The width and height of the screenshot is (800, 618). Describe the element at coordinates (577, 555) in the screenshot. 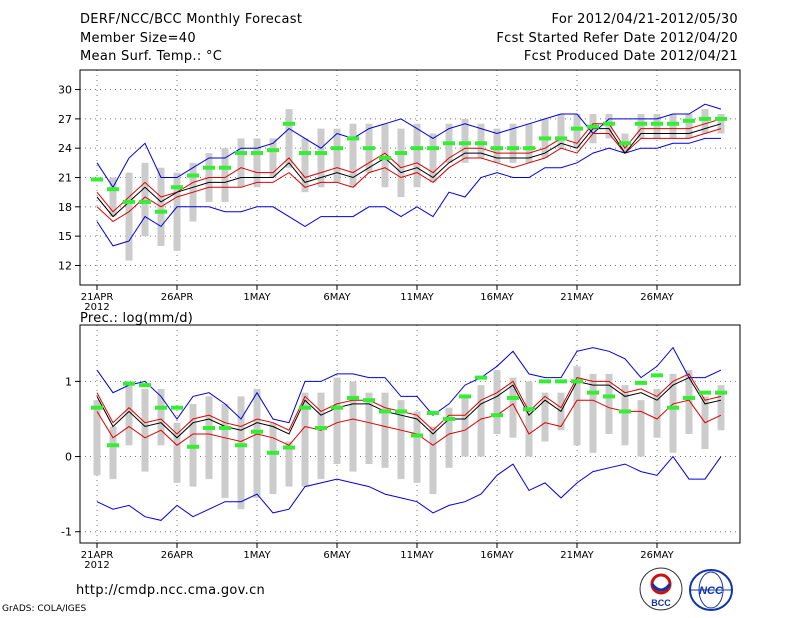

I see `x-tick-label: 21MAY` at that location.